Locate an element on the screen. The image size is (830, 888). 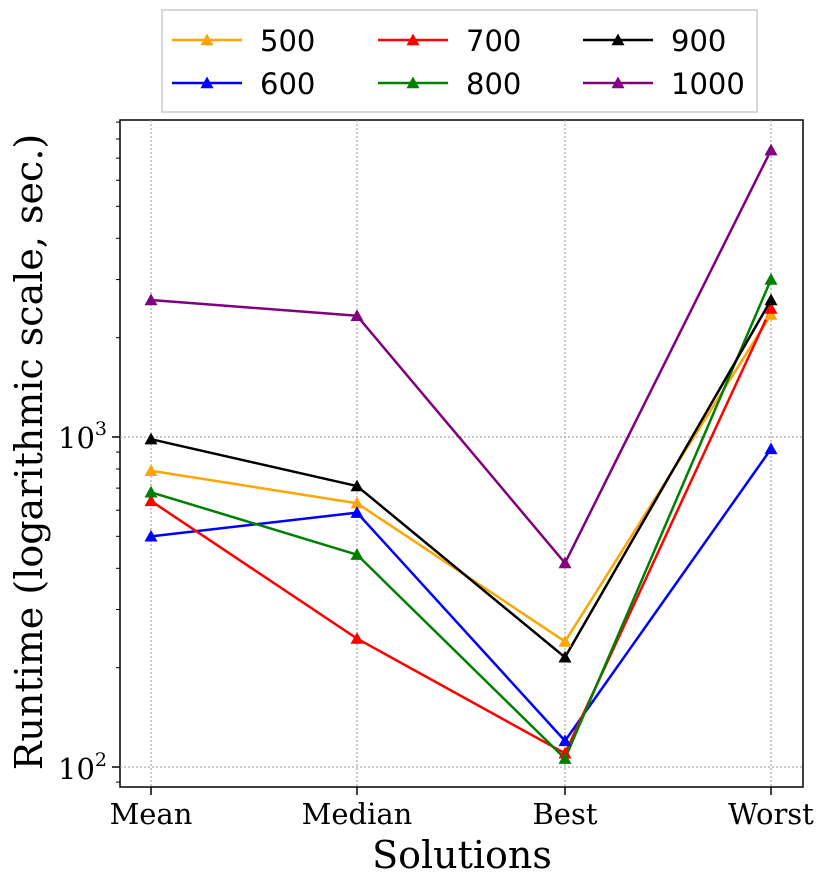
marker-500-median is located at coordinates (357, 502).